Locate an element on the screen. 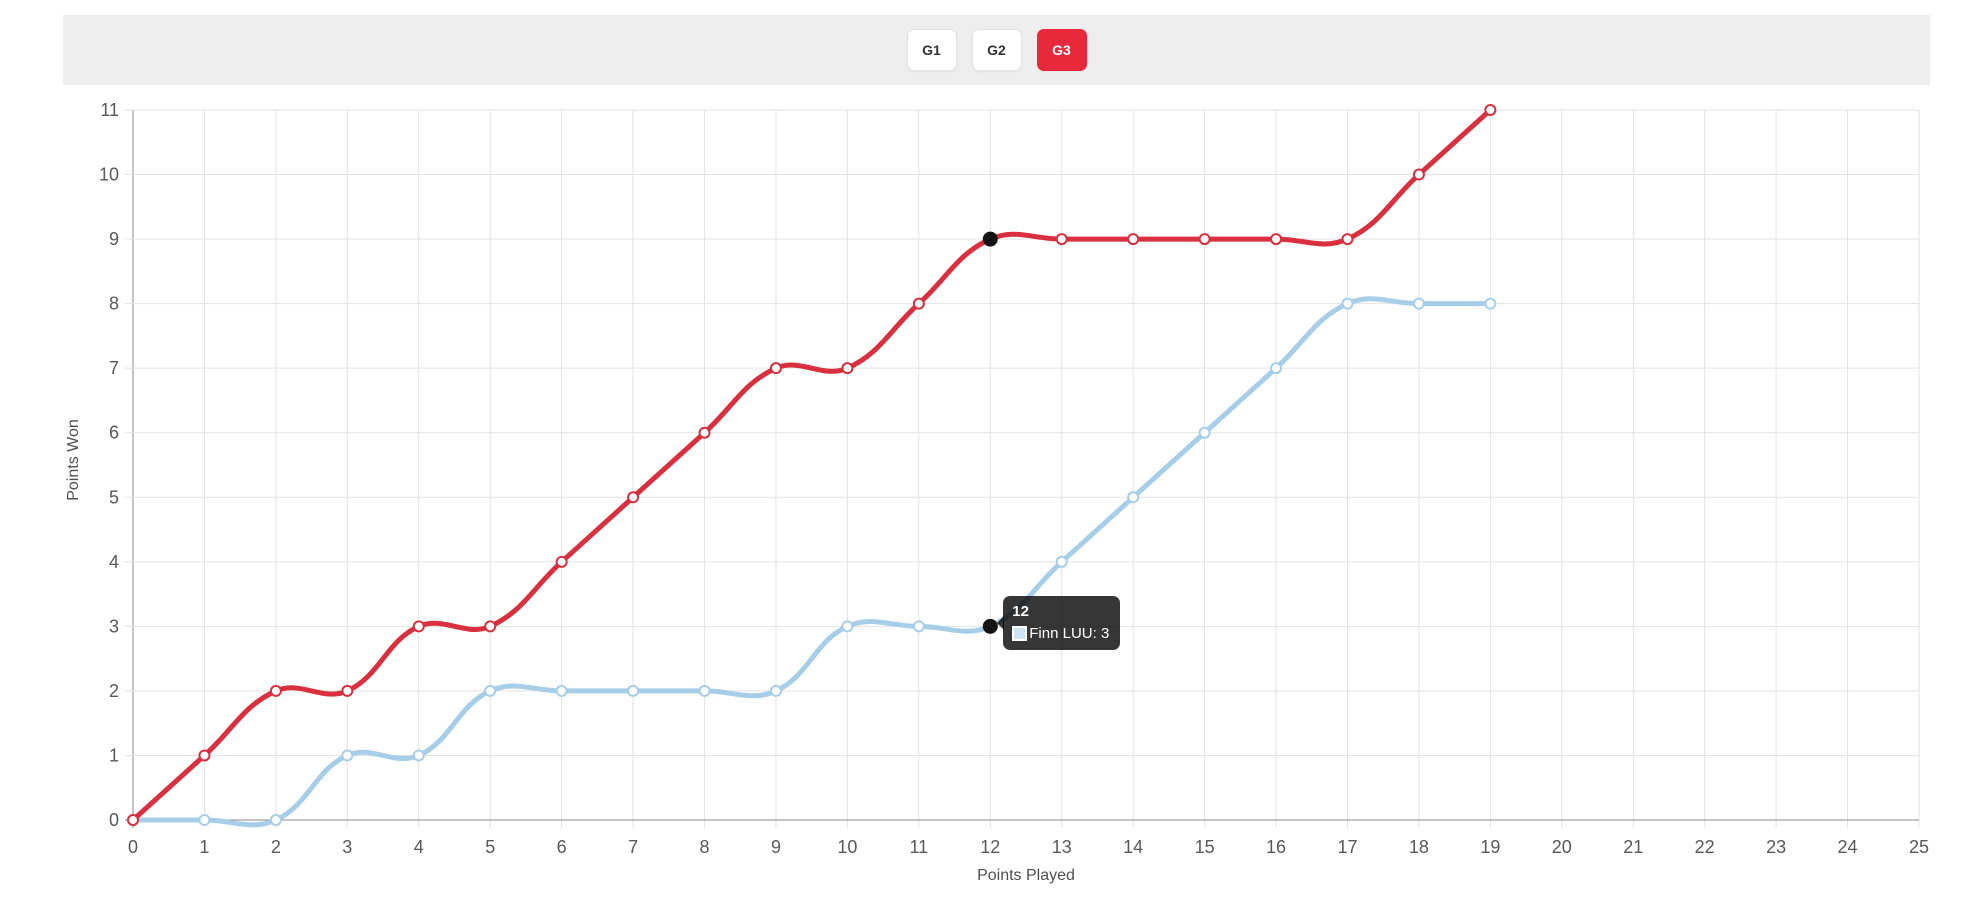 The image size is (1986, 917). svg-text: 17 is located at coordinates (1347, 847).